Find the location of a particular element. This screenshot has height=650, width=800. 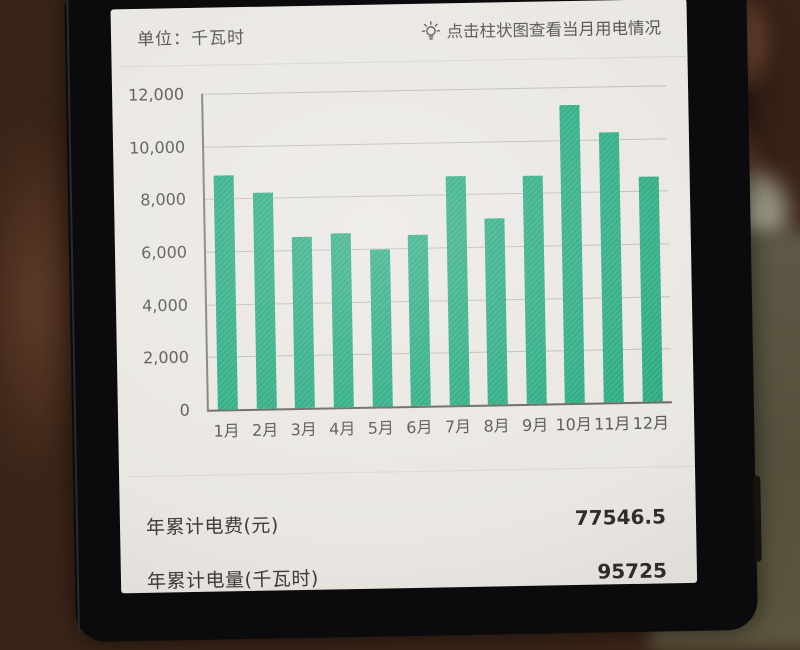

x-tick-label: 3月 is located at coordinates (303, 429).